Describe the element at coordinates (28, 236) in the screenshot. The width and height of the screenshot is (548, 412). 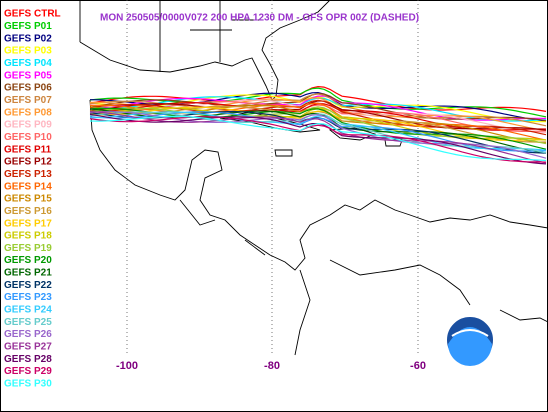
I see `legend-entry: GEFS P18` at that location.